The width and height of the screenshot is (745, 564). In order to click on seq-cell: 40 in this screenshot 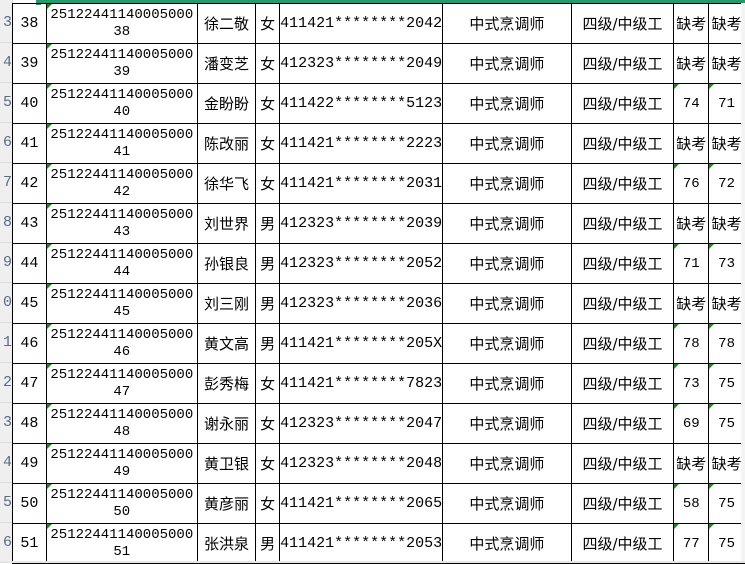, I will do `click(29, 103)`.